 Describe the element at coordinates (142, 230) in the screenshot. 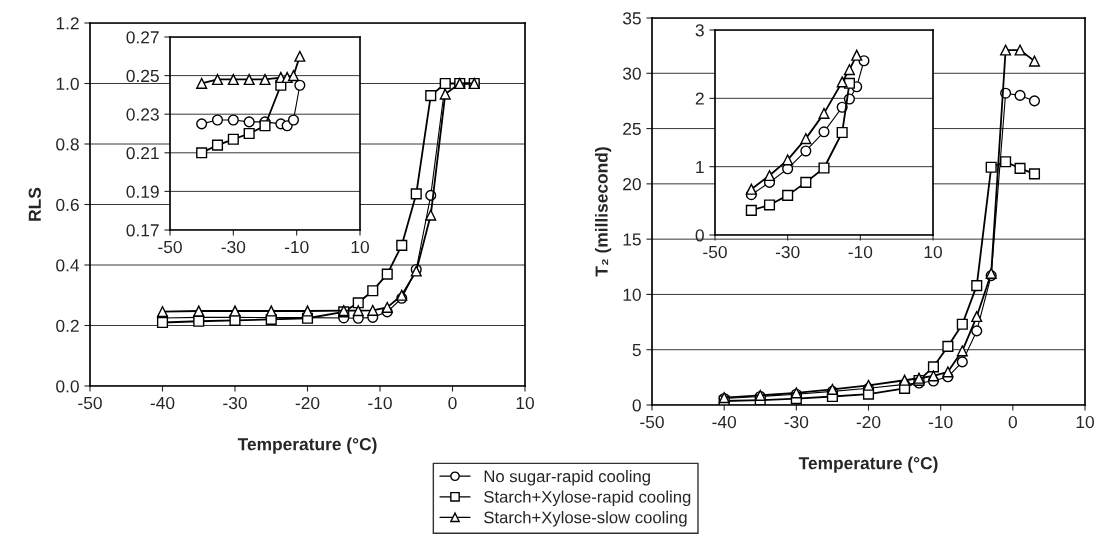

I see `y-tick-label: 0.17` at that location.